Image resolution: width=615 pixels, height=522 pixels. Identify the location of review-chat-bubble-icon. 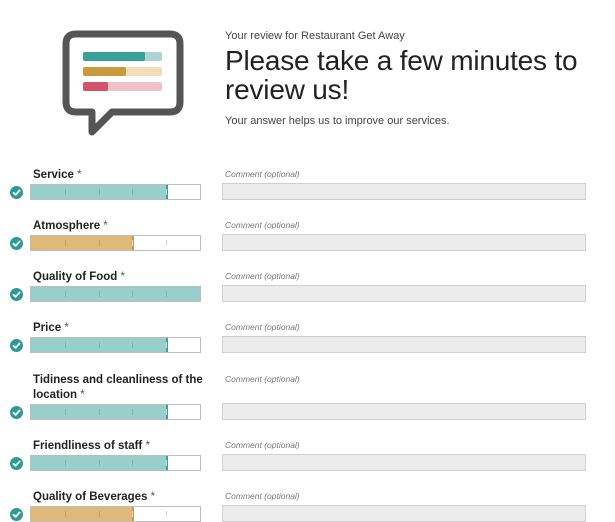
(123, 83).